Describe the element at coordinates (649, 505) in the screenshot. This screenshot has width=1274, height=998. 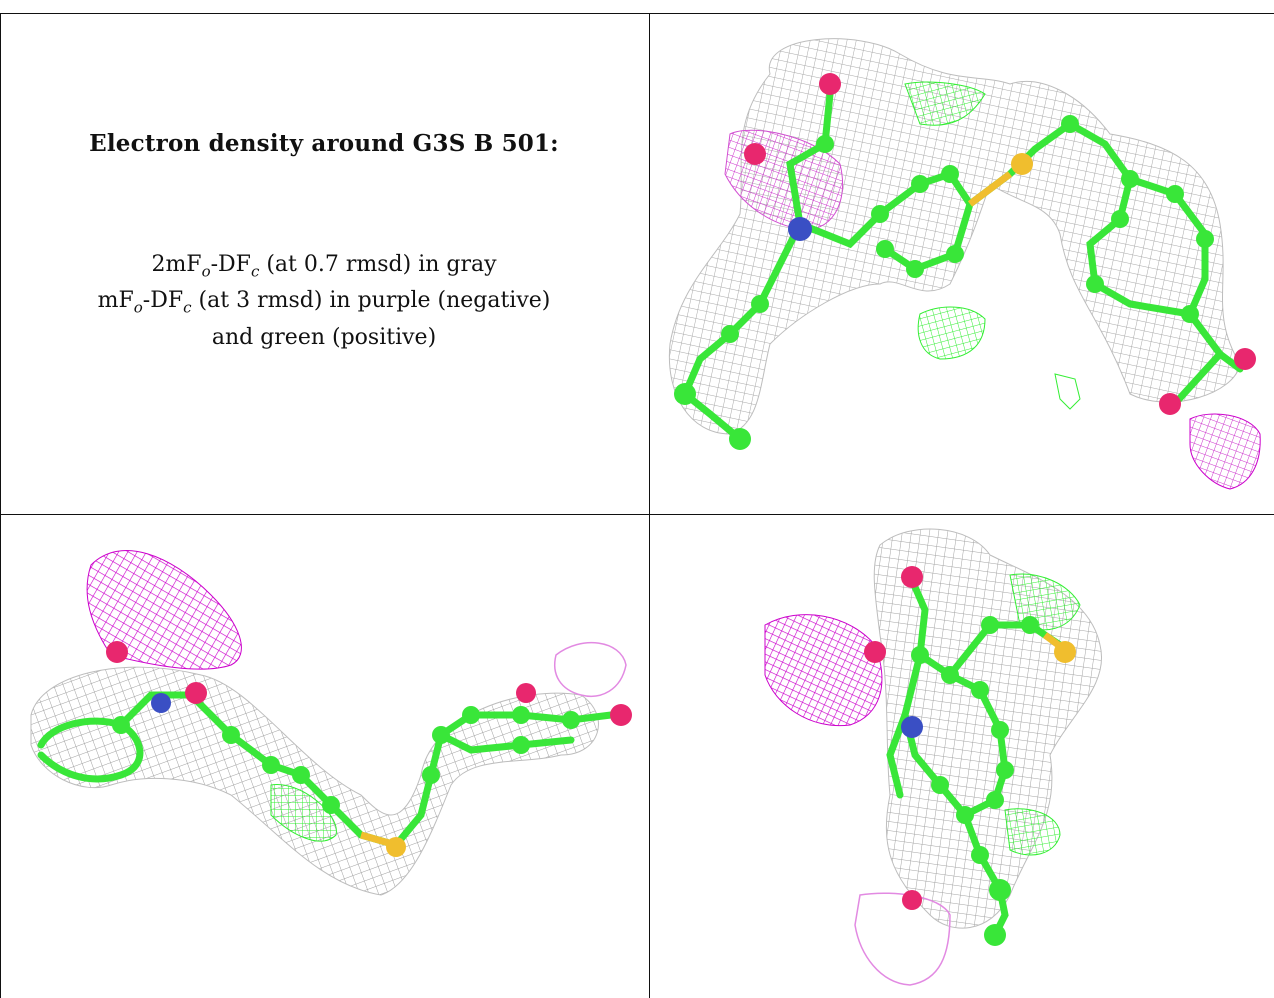
I see `border-center` at that location.